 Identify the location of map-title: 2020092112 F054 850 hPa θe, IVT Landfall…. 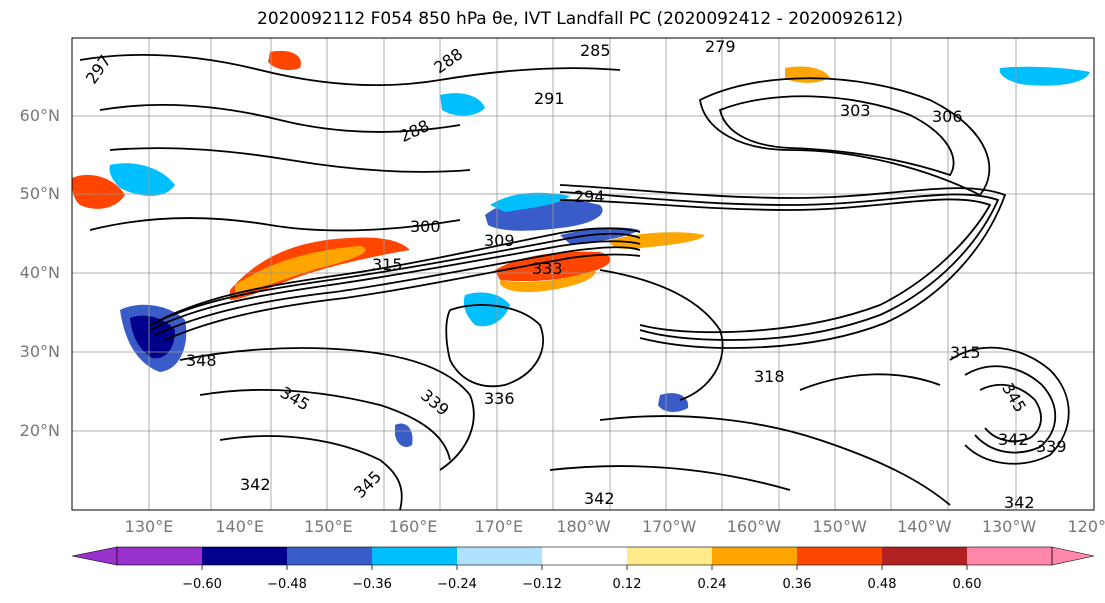
(580, 19).